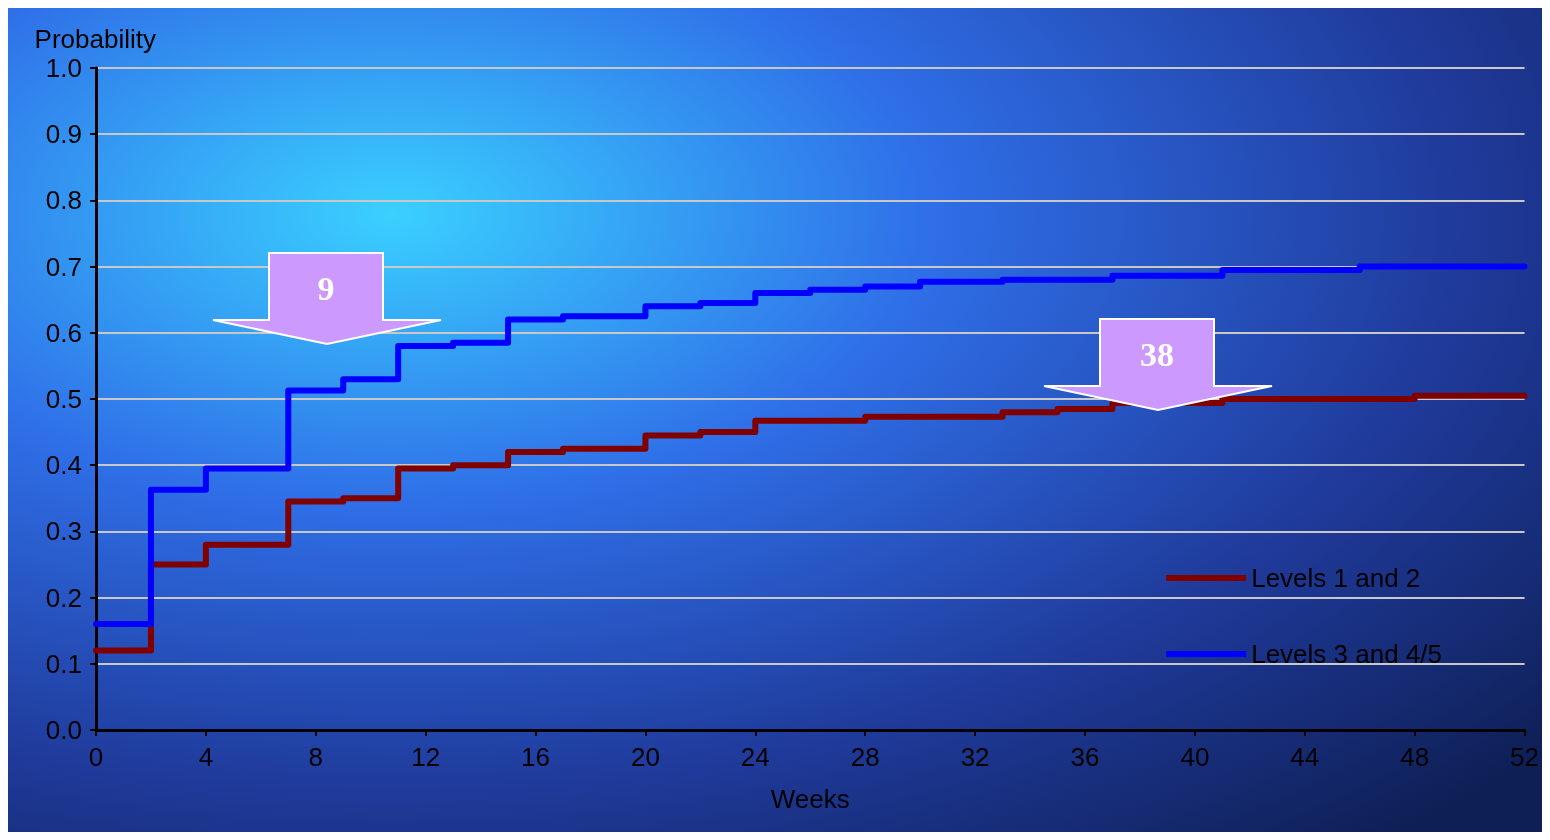 This screenshot has width=1550, height=840. What do you see at coordinates (865, 757) in the screenshot?
I see `x-tick-label: 28` at bounding box center [865, 757].